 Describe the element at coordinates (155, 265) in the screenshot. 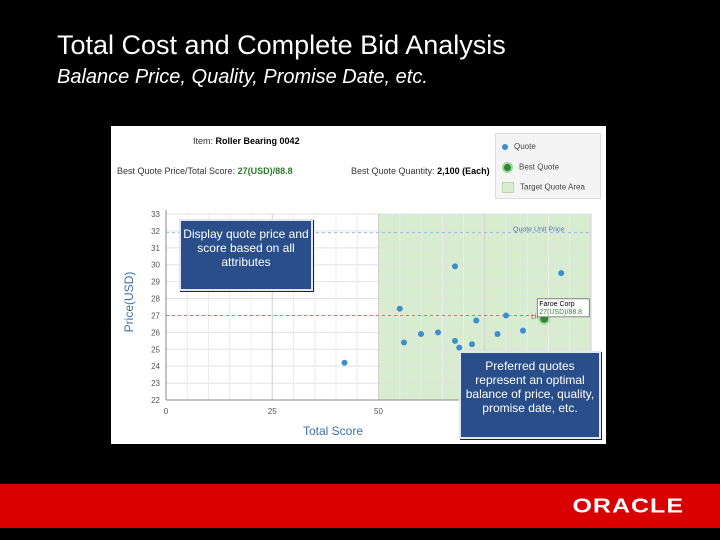

I see `y-tick-label: 30` at that location.